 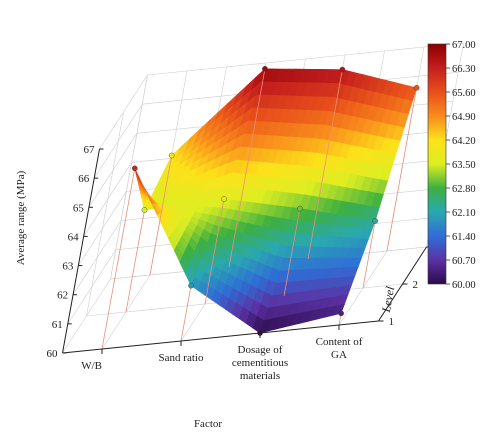 What do you see at coordinates (260, 363) in the screenshot?
I see `x-tick-label: Dosage of cementitious materials` at bounding box center [260, 363].